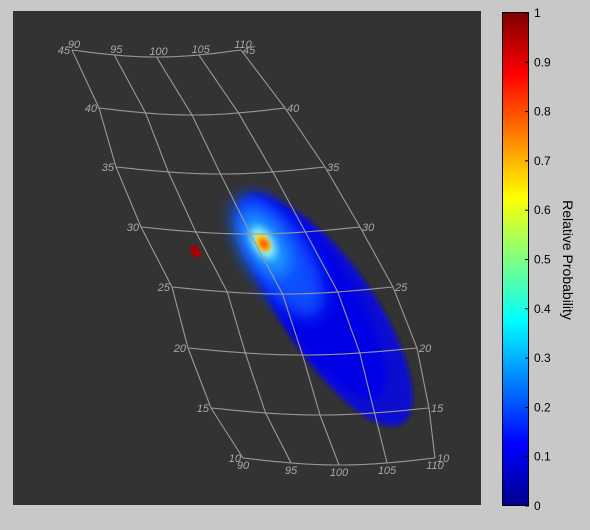 The width and height of the screenshot is (590, 530). What do you see at coordinates (542, 358) in the screenshot?
I see `colorbar-tick-label-3: 0.3` at bounding box center [542, 358].